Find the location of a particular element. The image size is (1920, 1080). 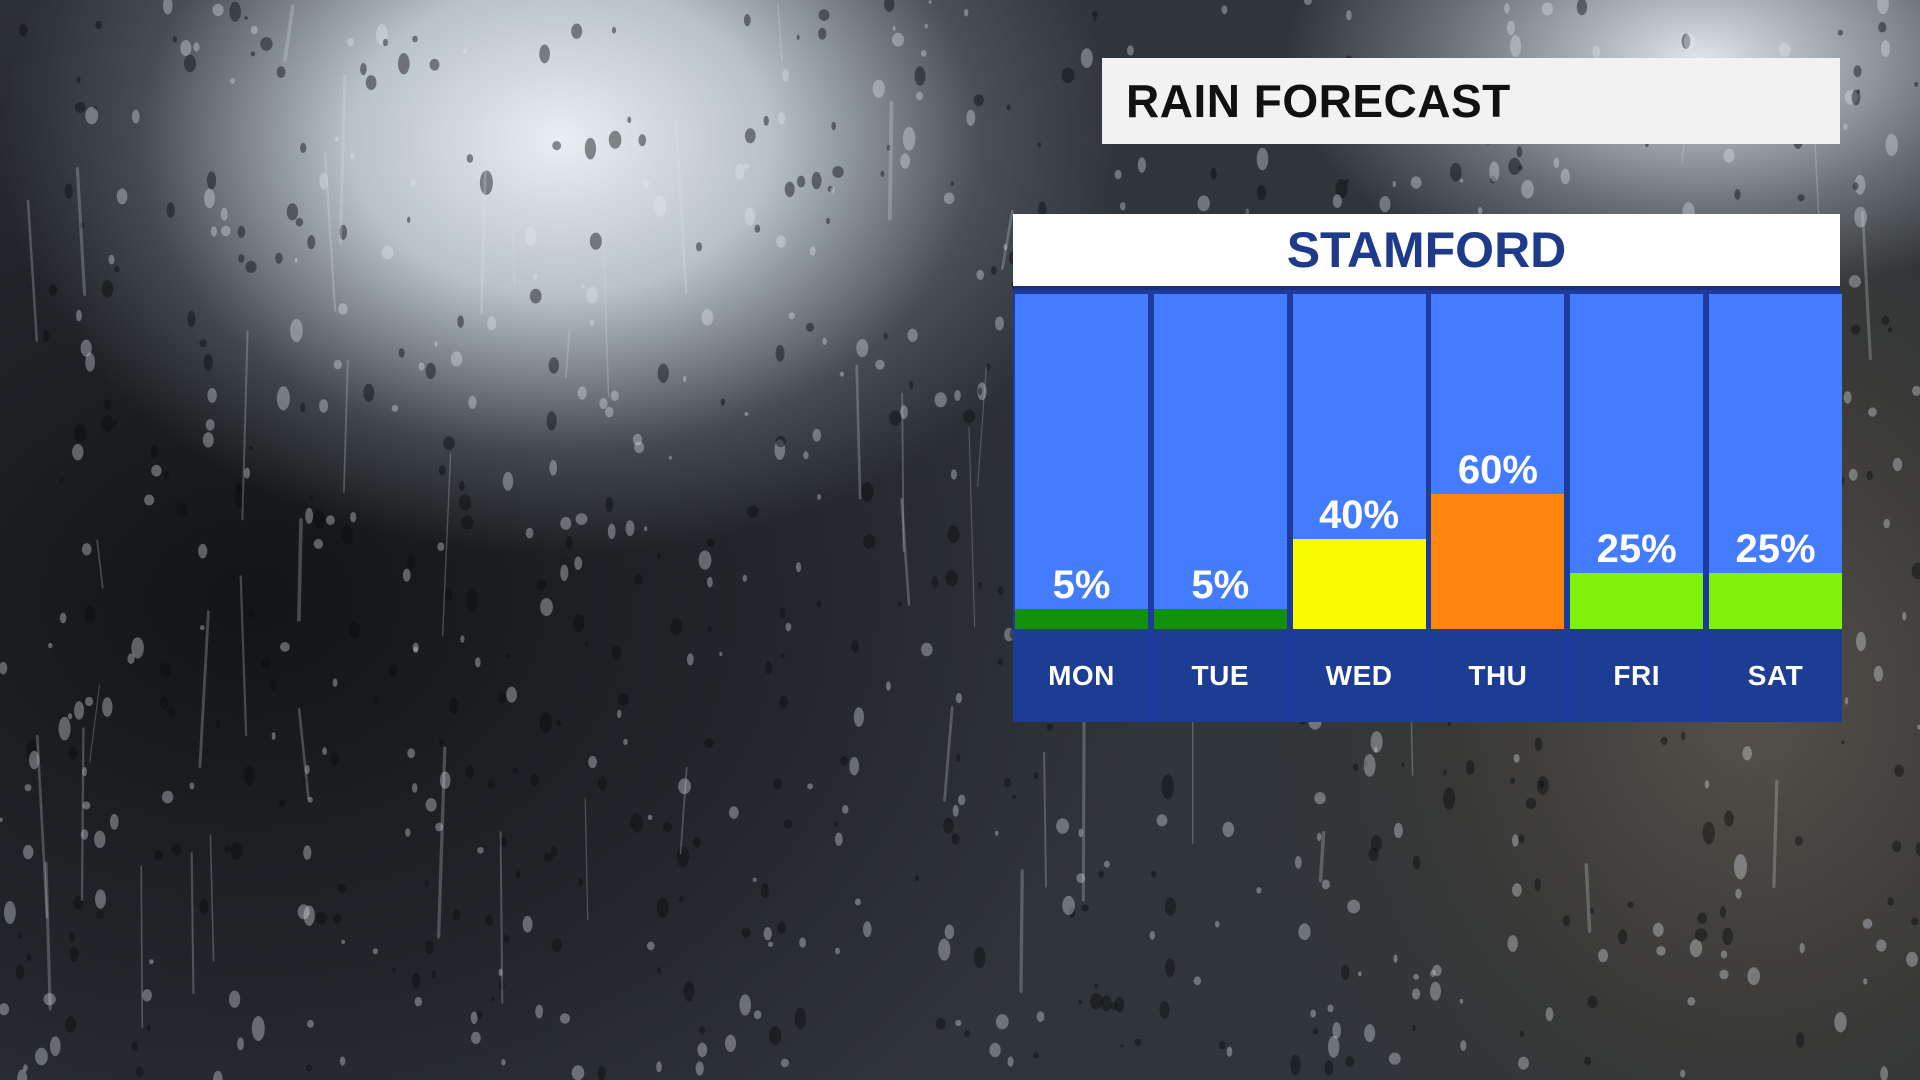

page-title: RAIN FORECAST is located at coordinates (1318, 101).